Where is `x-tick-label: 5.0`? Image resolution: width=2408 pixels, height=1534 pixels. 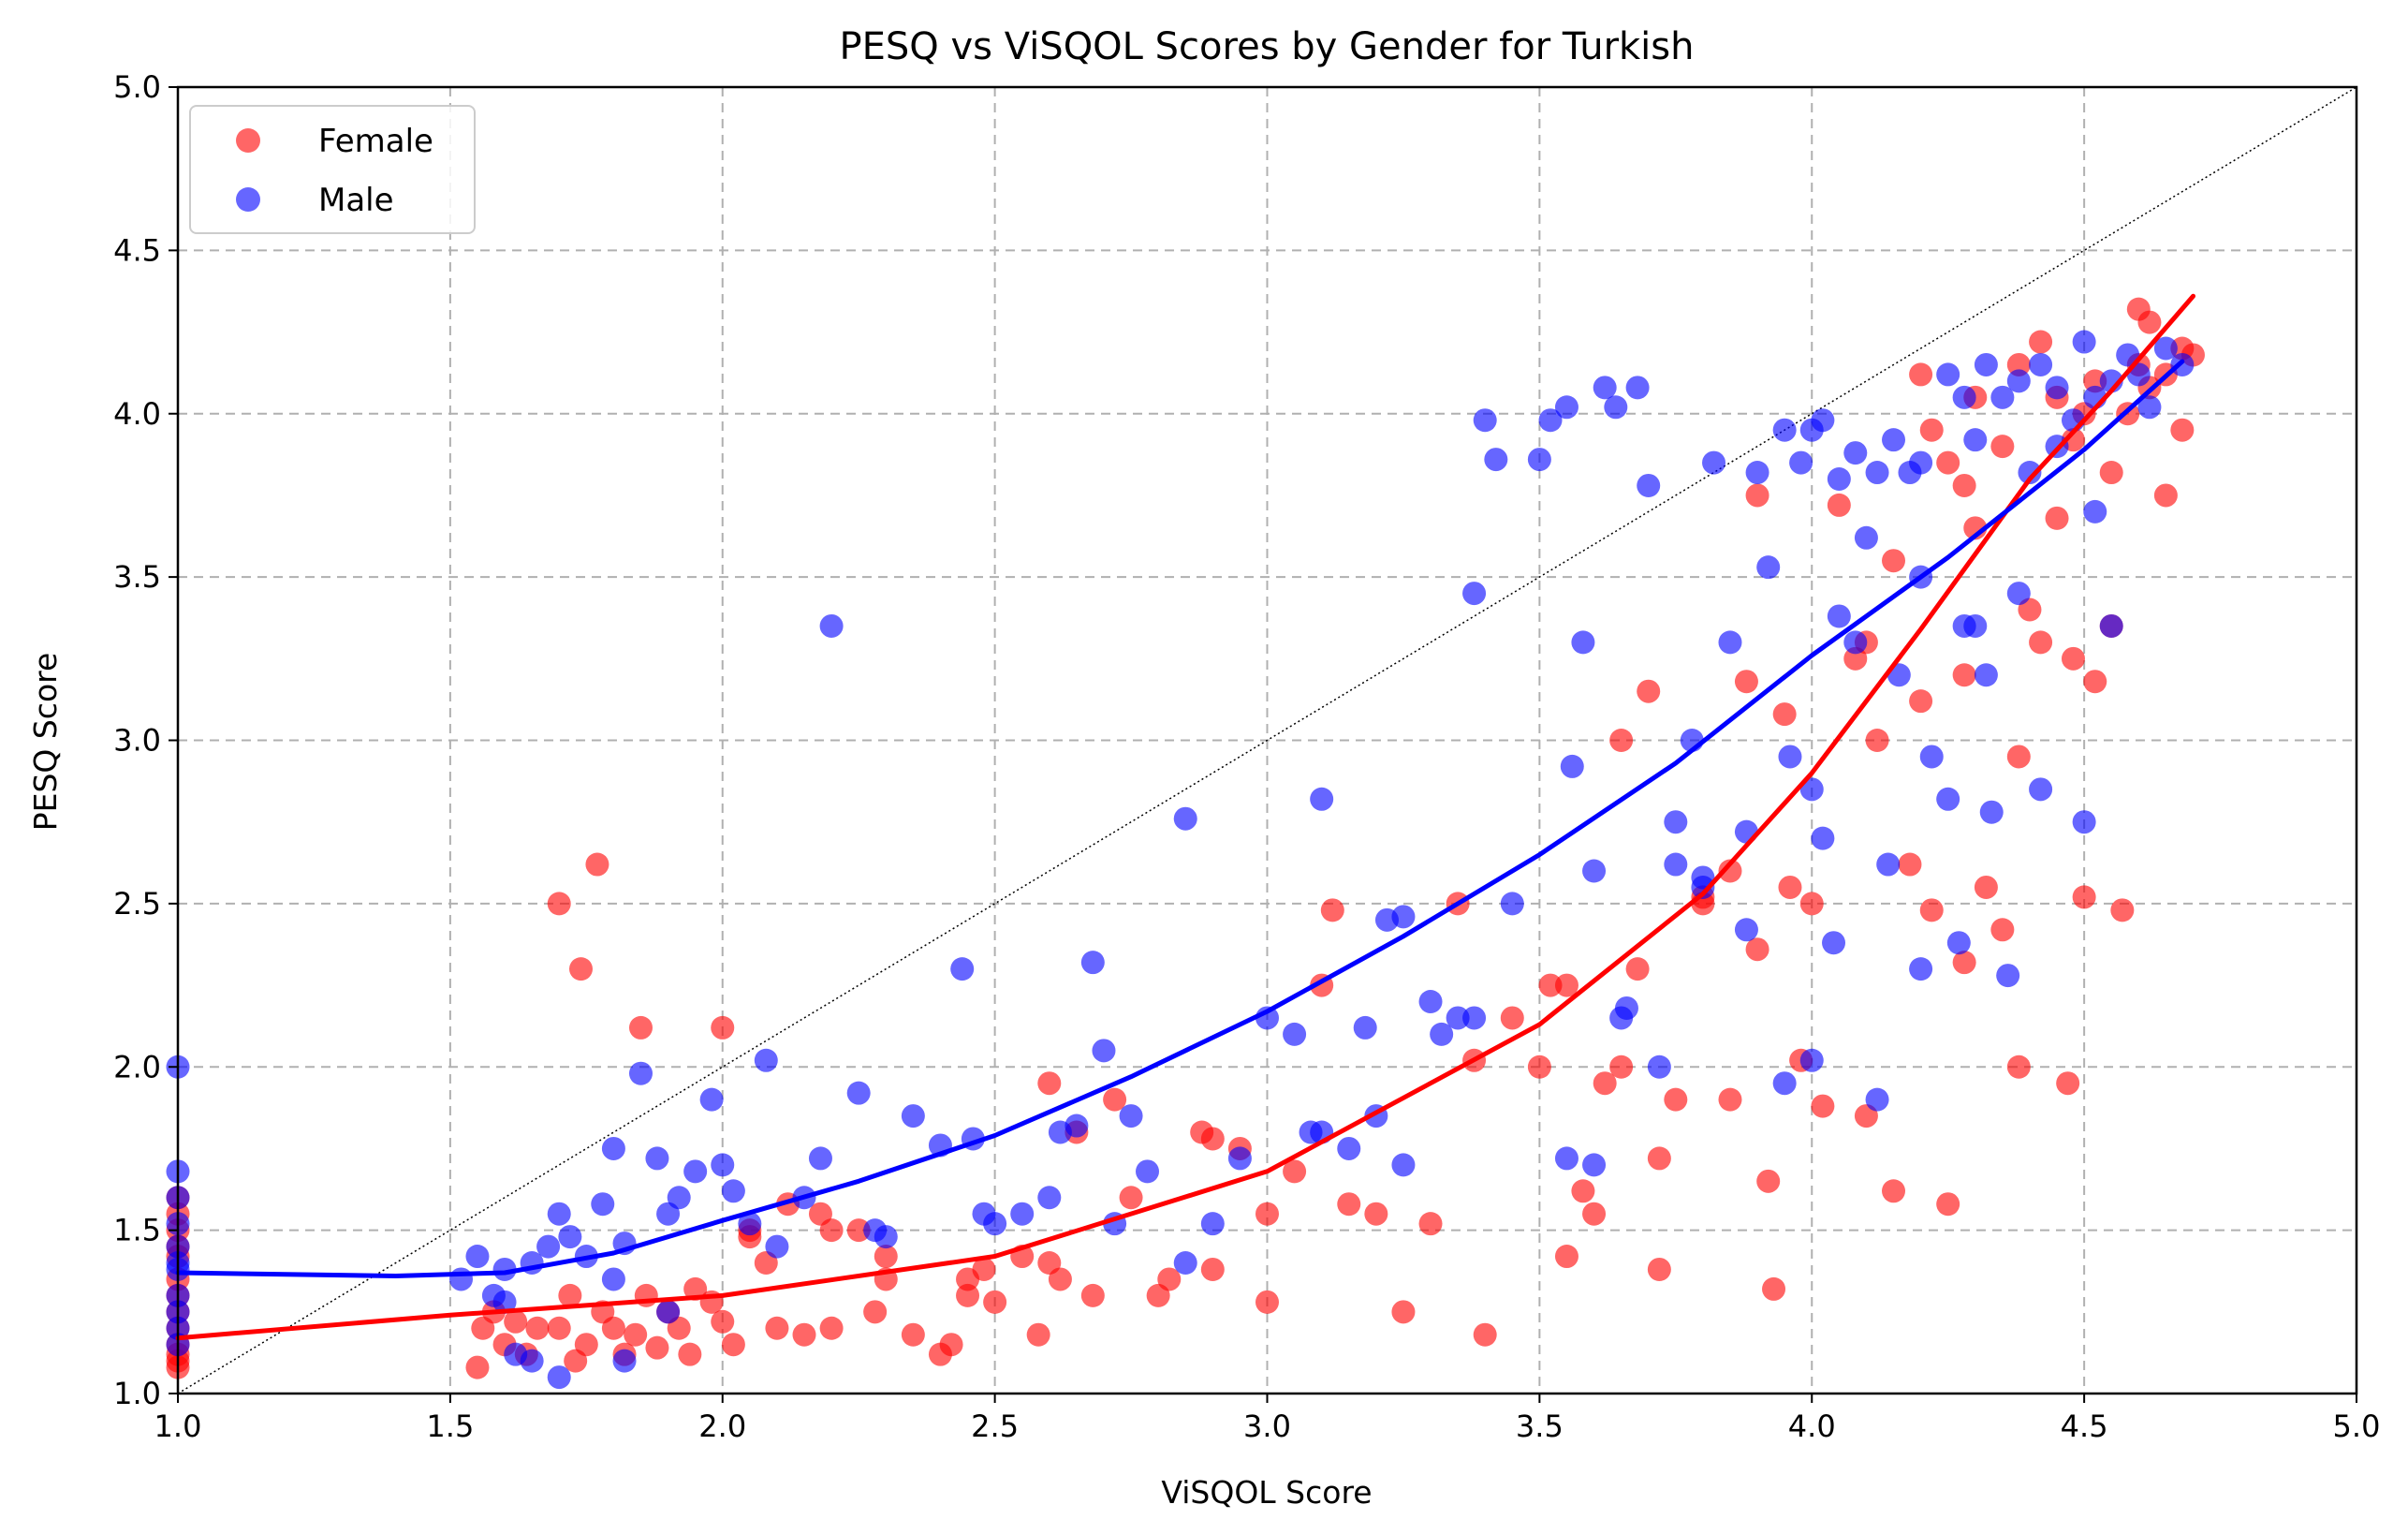
x-tick-label: 5.0 is located at coordinates (2357, 1427).